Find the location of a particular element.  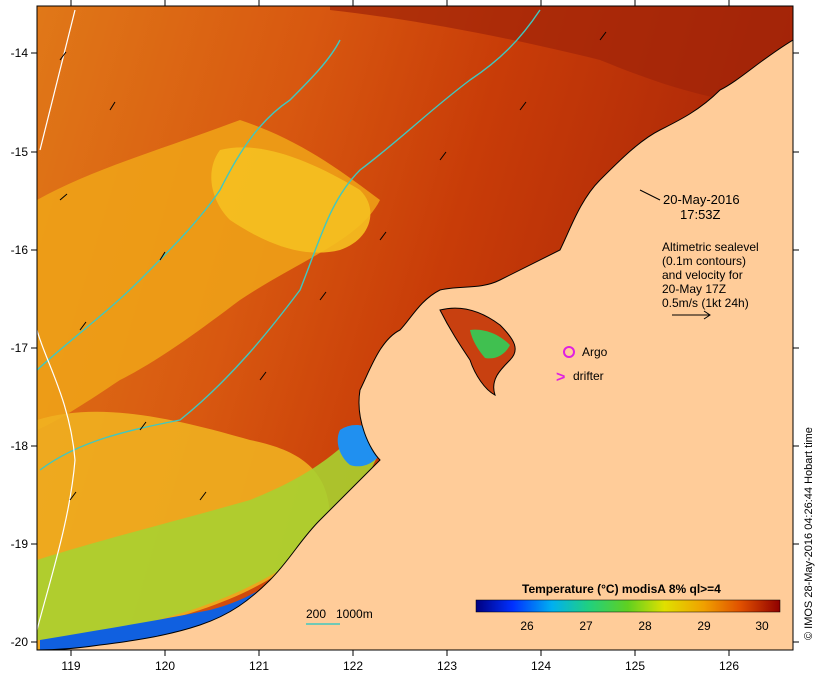

lon-label-126: 126 is located at coordinates (729, 666).